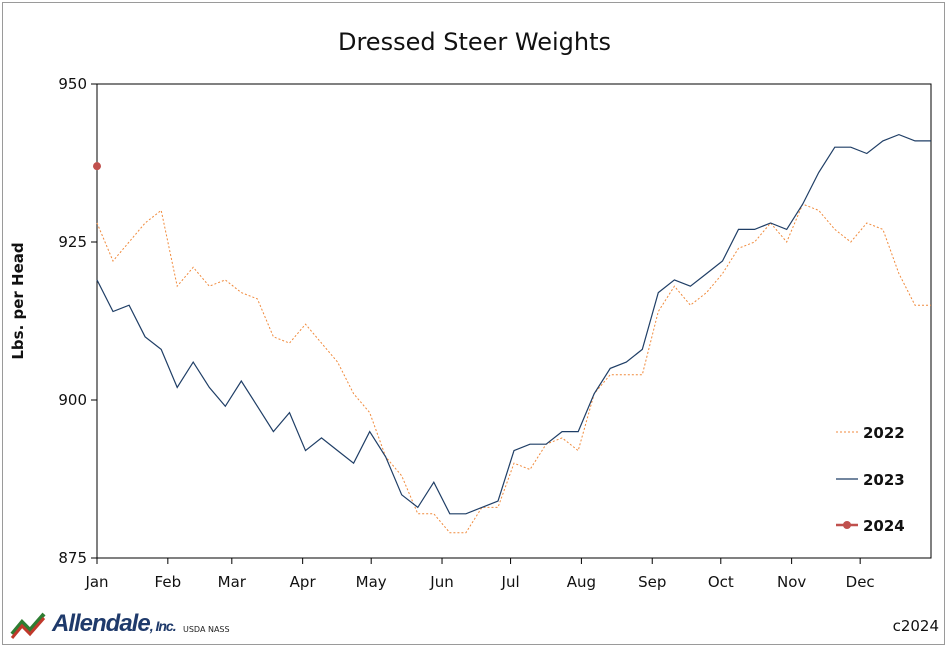 Image resolution: width=949 pixels, height=649 pixels. Describe the element at coordinates (77, 321) in the screenshot. I see `y-axis: 875 900 925 950` at that location.